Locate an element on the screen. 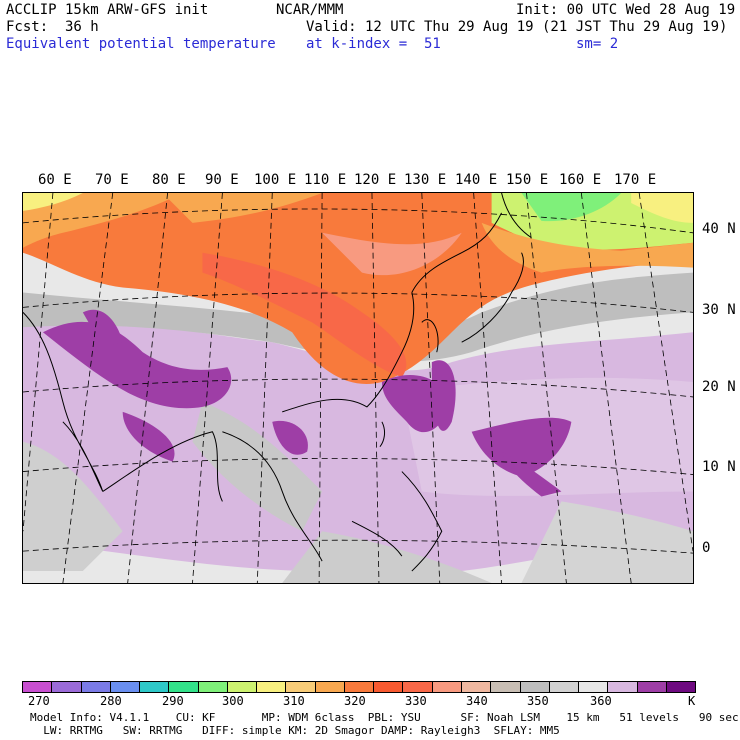 This screenshot has height=740, width=740. colorbar-tick: 290 is located at coordinates (173, 701).